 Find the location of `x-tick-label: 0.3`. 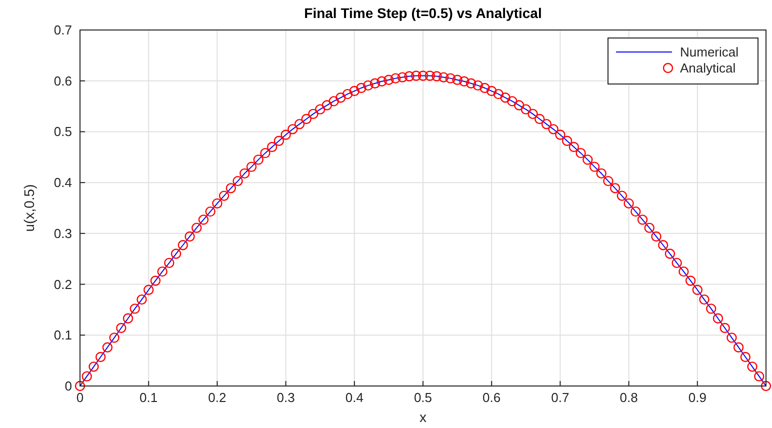

x-tick-label: 0.3 is located at coordinates (285, 397).